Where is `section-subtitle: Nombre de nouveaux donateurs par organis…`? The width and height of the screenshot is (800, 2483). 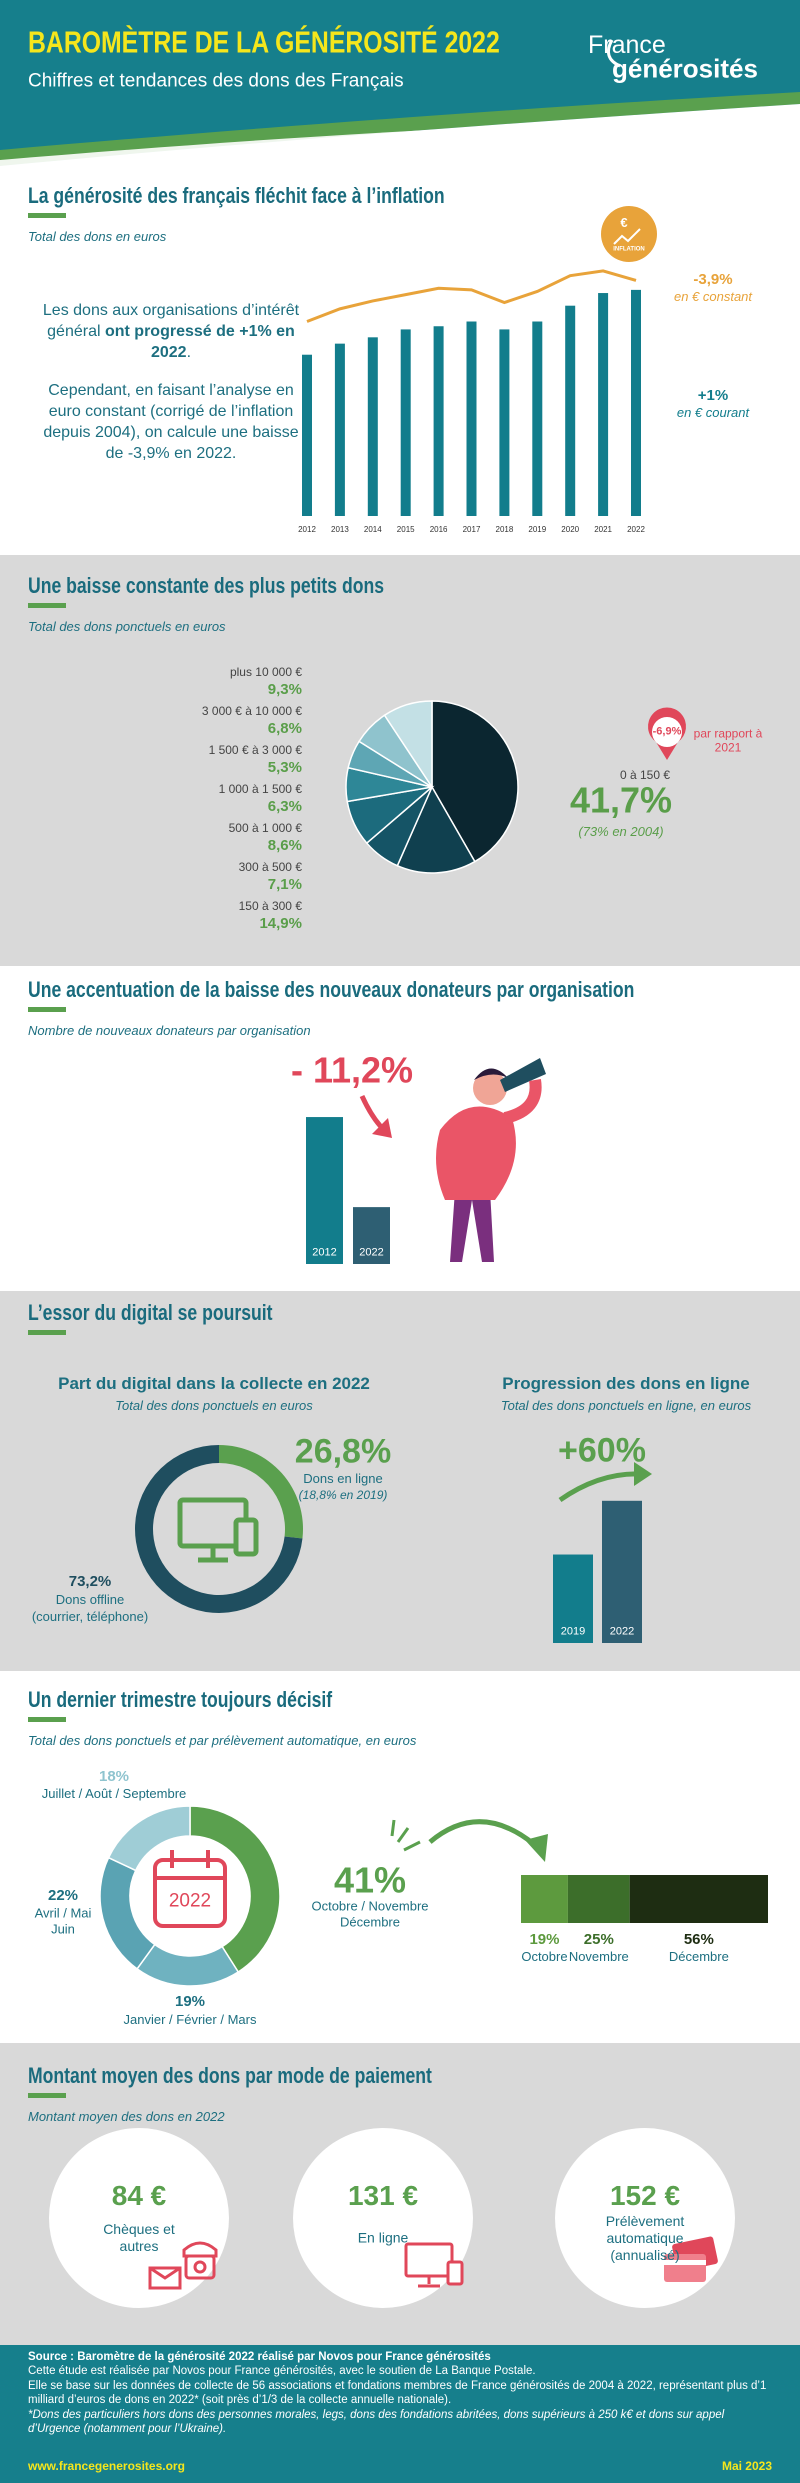 section-subtitle: Nombre de nouveaux donateurs par organis… is located at coordinates (169, 1031).